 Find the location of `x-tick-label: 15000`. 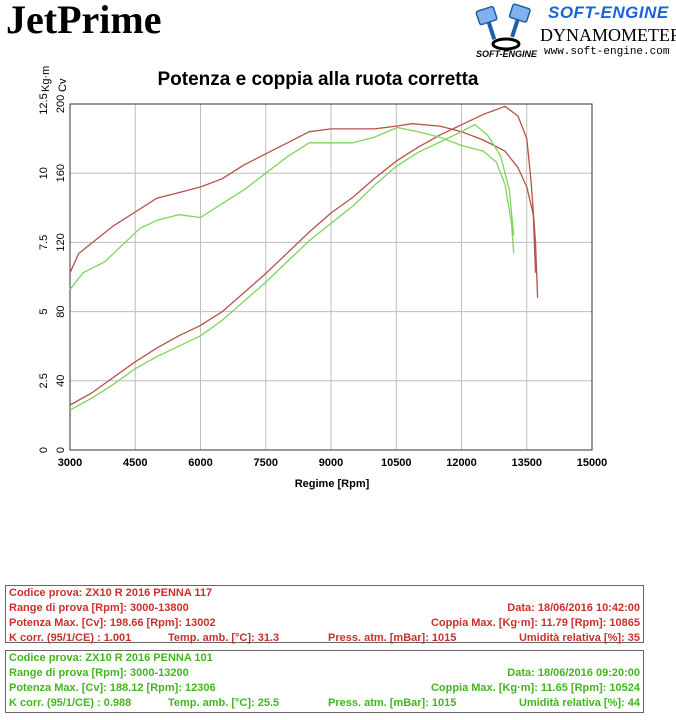

x-tick-label: 15000 is located at coordinates (592, 463).